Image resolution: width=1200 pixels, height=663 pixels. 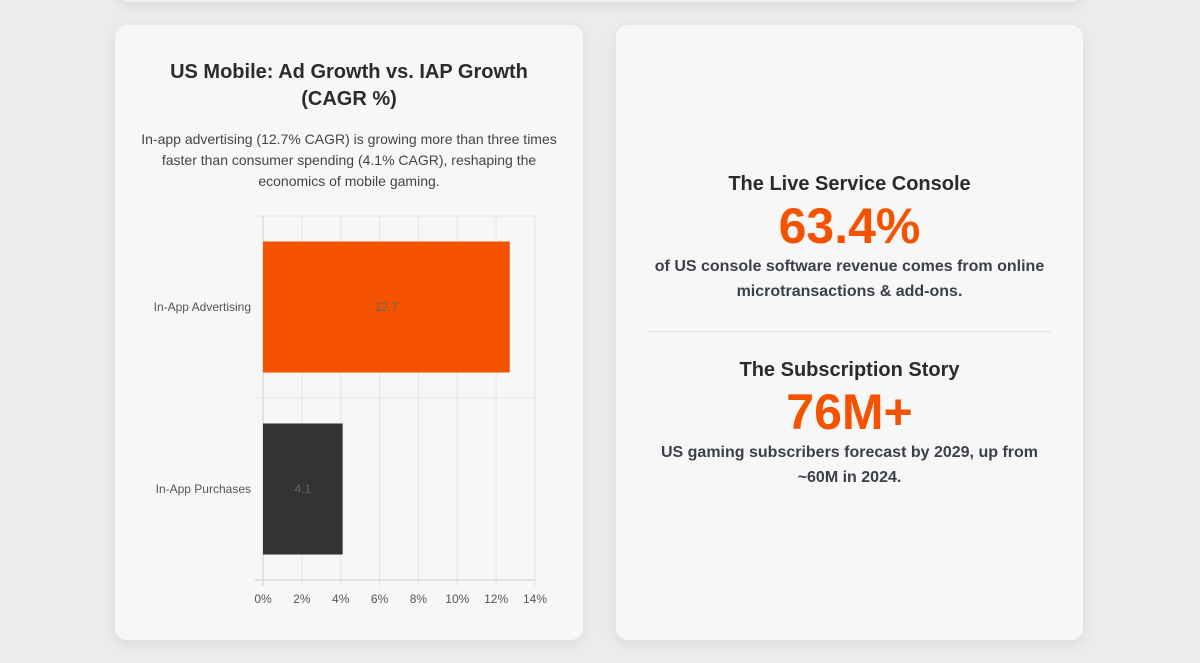 What do you see at coordinates (380, 599) in the screenshot?
I see `x-tick-label: 6%` at bounding box center [380, 599].